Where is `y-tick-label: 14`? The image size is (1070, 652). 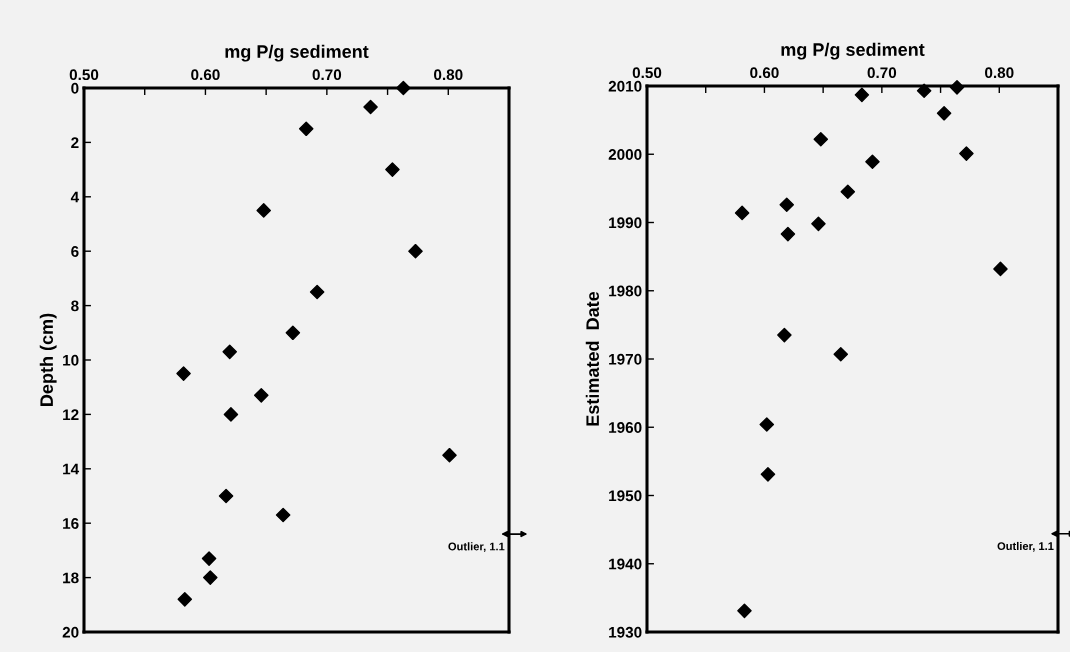
y-tick-label: 14 is located at coordinates (71, 469).